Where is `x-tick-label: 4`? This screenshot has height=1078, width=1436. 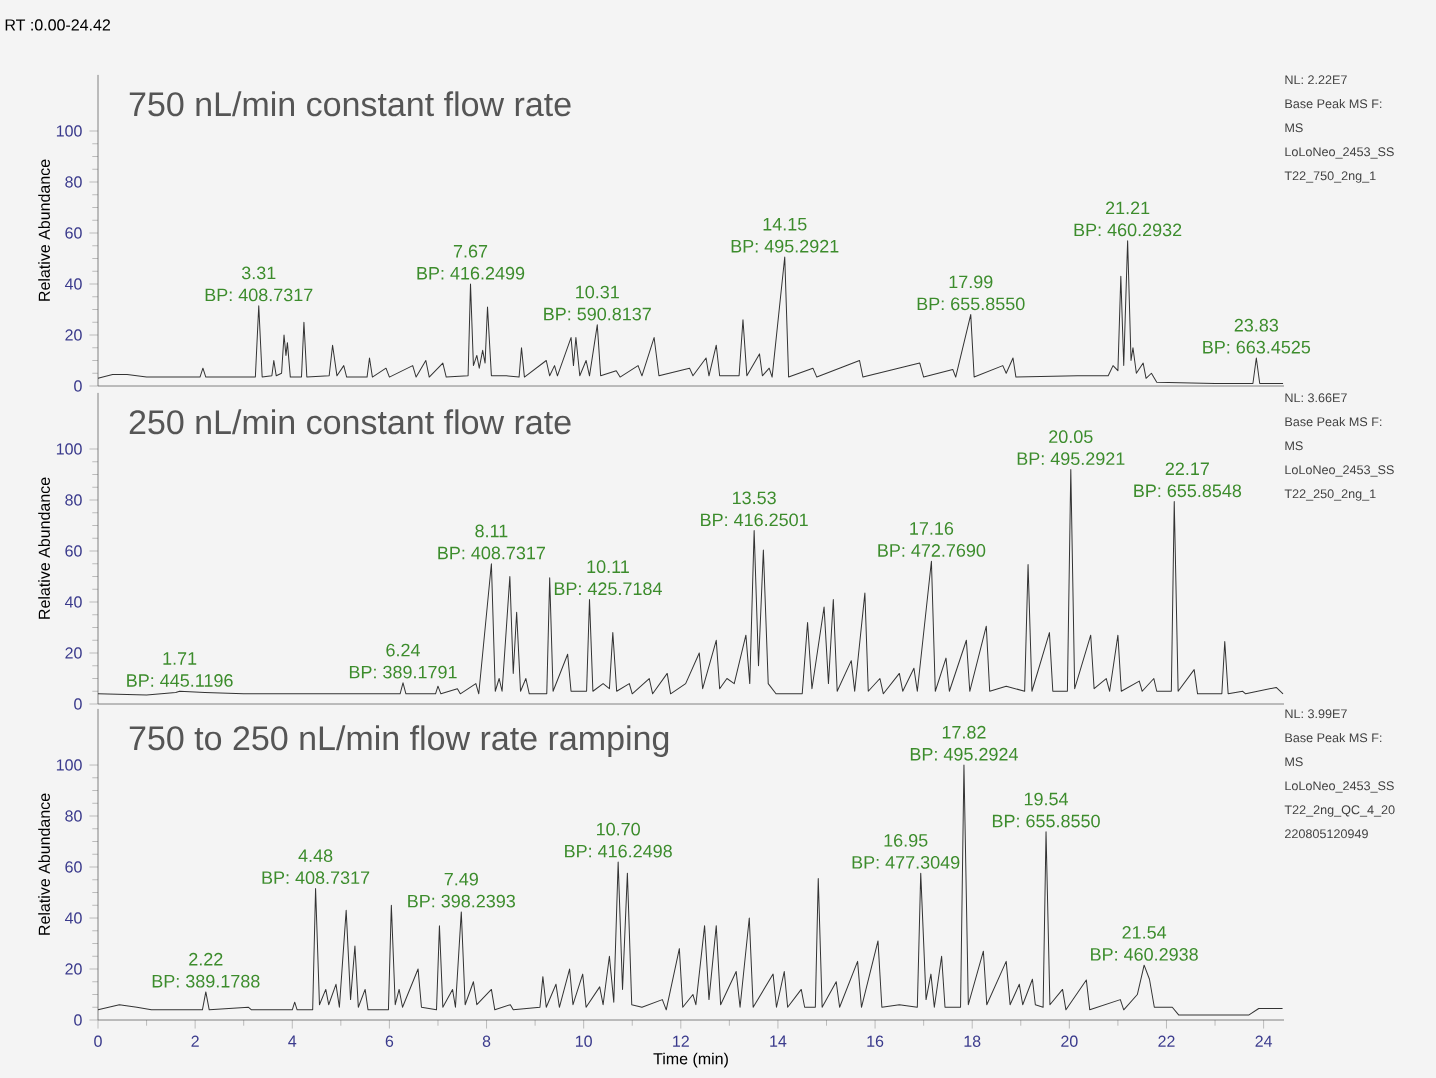 x-tick-label: 4 is located at coordinates (292, 1041).